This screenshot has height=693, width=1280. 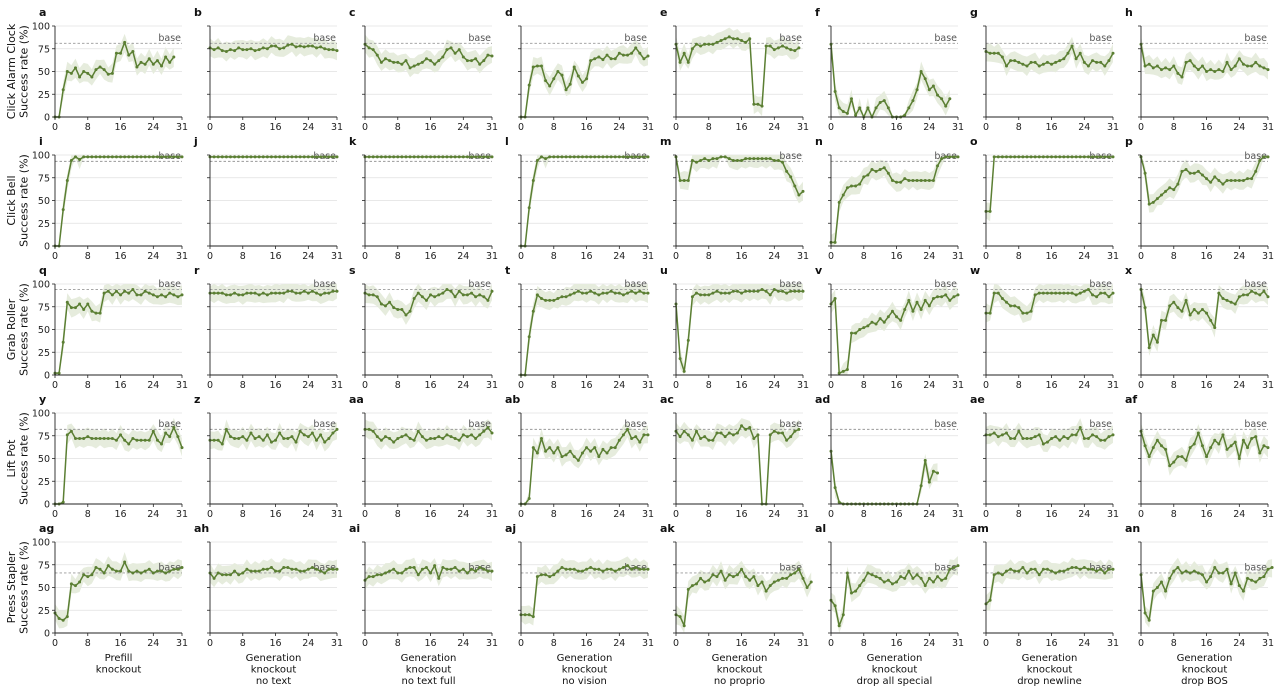 What do you see at coordinates (740, 670) in the screenshot?
I see `column-label: Generation knockout no proprio` at bounding box center [740, 670].